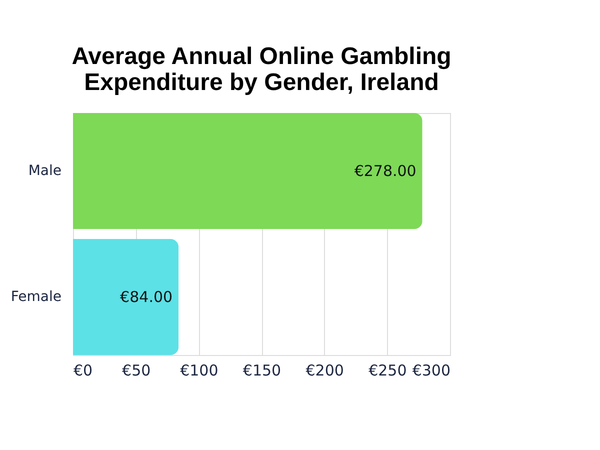  I want to click on y-tick-label: Male, so click(45, 170).